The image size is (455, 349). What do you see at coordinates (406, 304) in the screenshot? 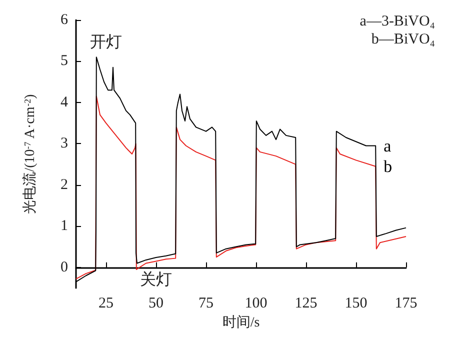
I see `x-tick-label: 175` at bounding box center [406, 304].